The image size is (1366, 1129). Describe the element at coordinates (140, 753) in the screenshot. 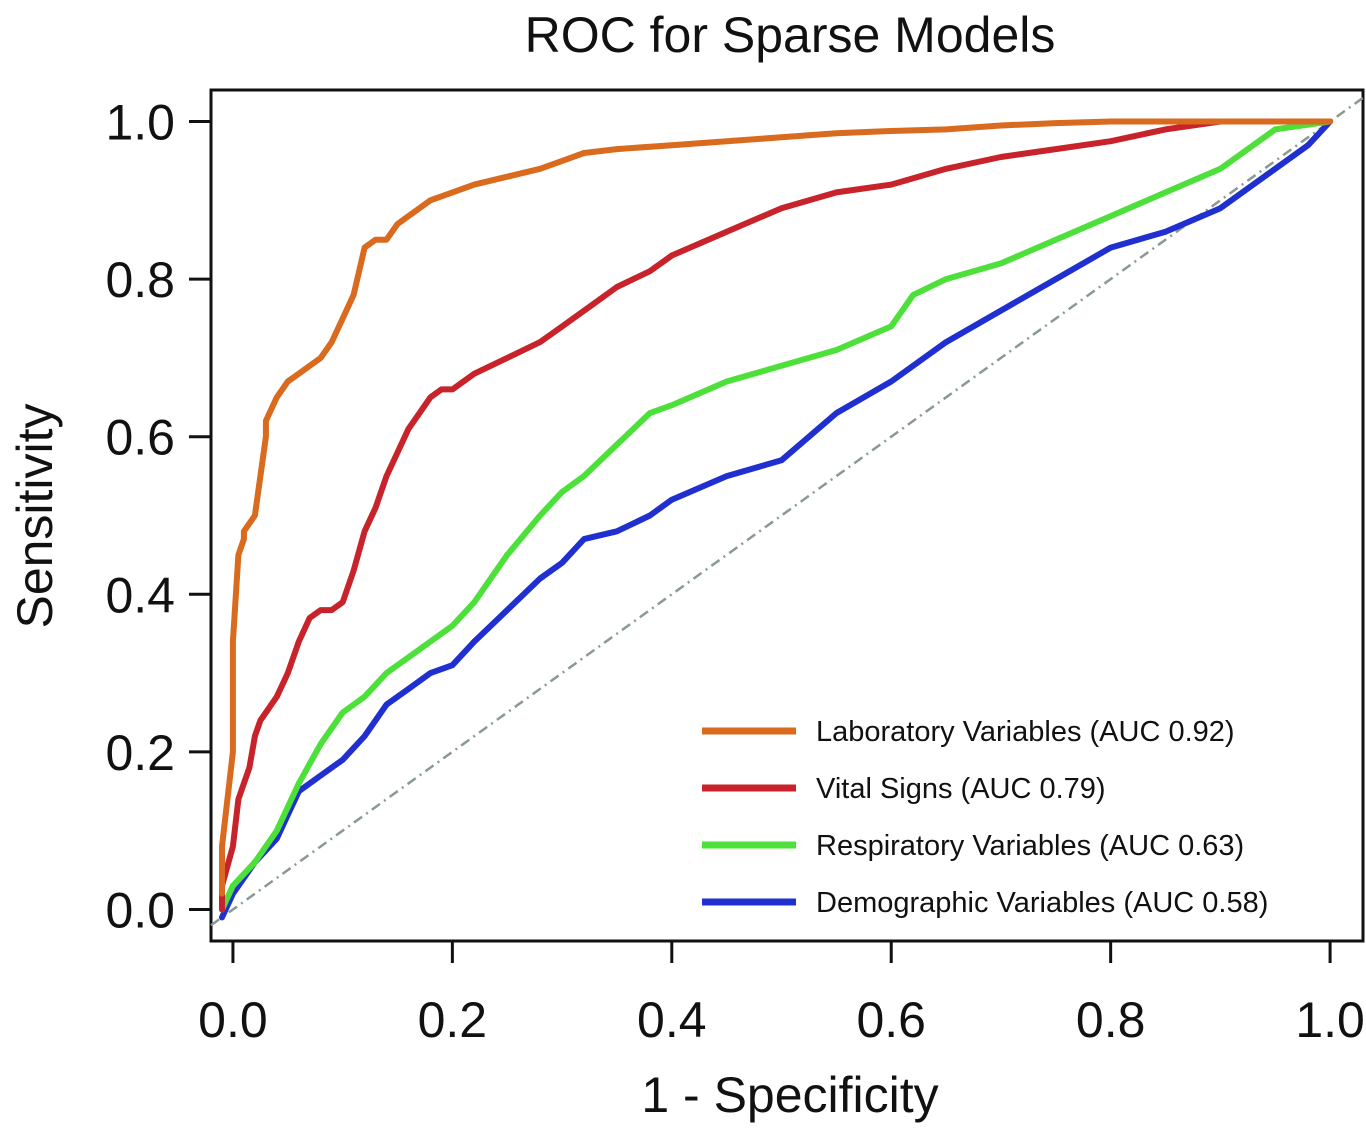

I see `y-tick-label: 0.2` at that location.